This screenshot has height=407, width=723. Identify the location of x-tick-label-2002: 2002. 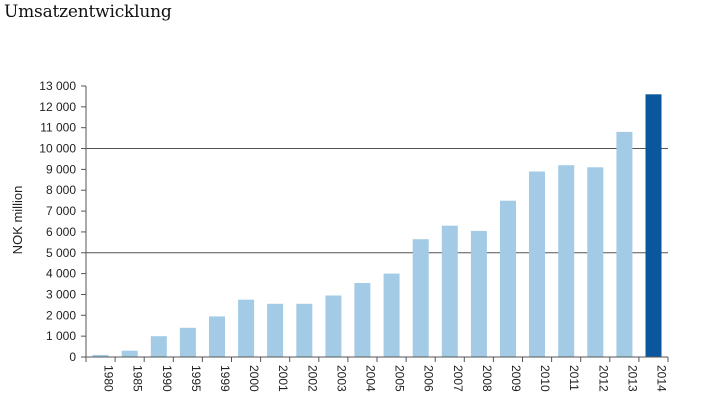
(312, 378).